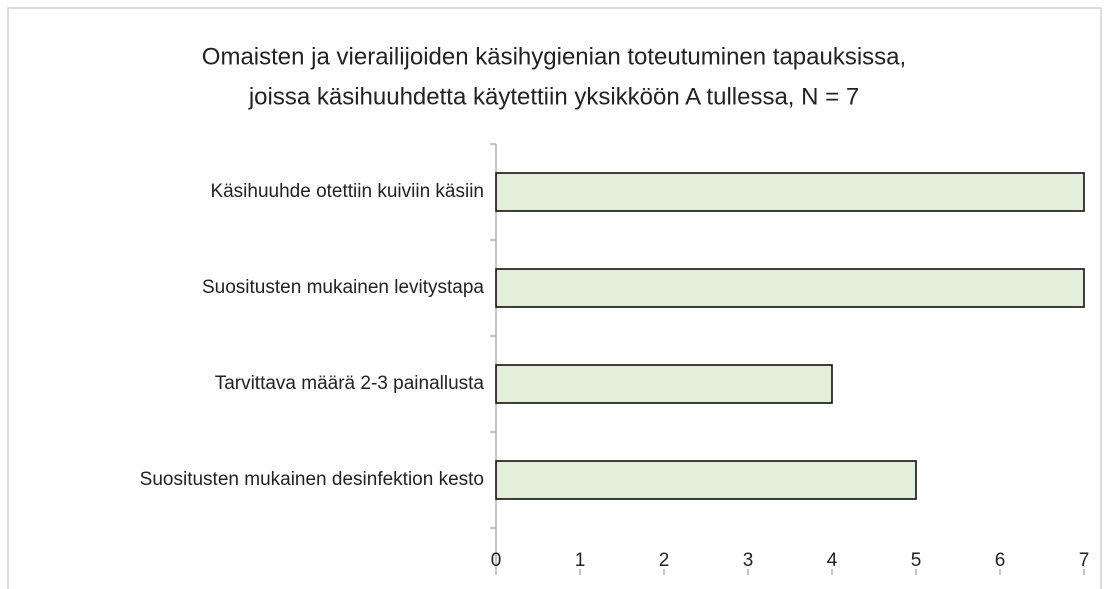 The height and width of the screenshot is (589, 1109). I want to click on x-tick-label: 3, so click(748, 560).